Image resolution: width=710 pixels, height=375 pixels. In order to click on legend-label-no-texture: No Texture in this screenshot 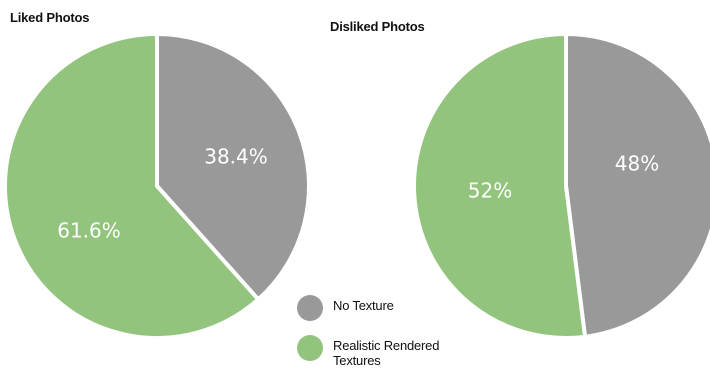, I will do `click(363, 305)`.